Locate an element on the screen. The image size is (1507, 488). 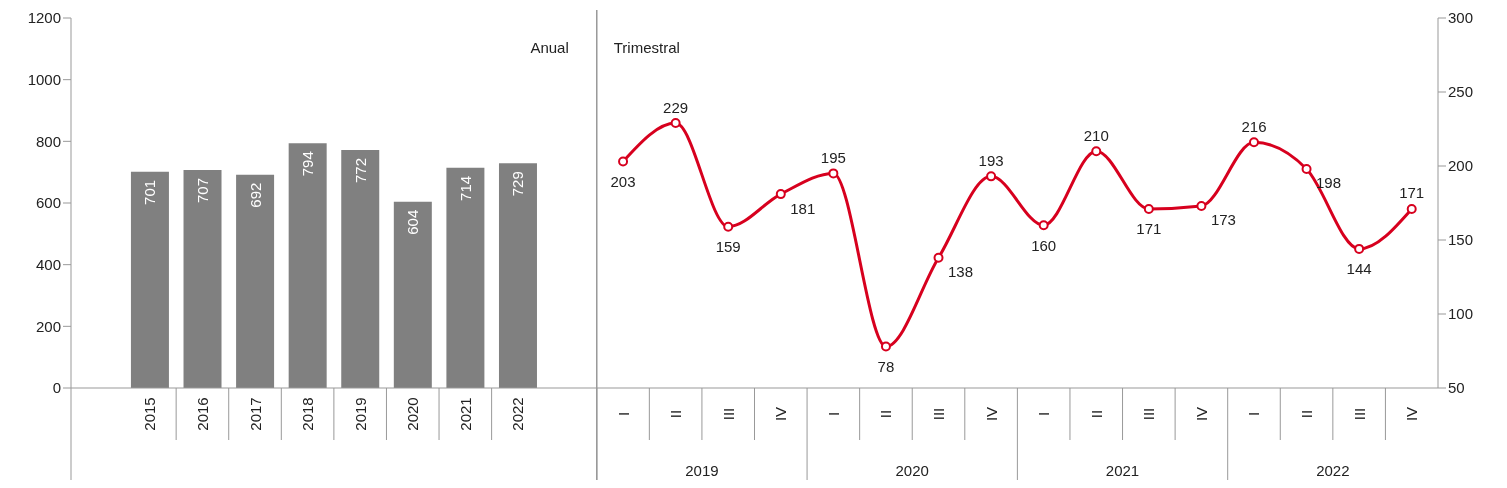
y2-tick-label: 100 is located at coordinates (1461, 314).